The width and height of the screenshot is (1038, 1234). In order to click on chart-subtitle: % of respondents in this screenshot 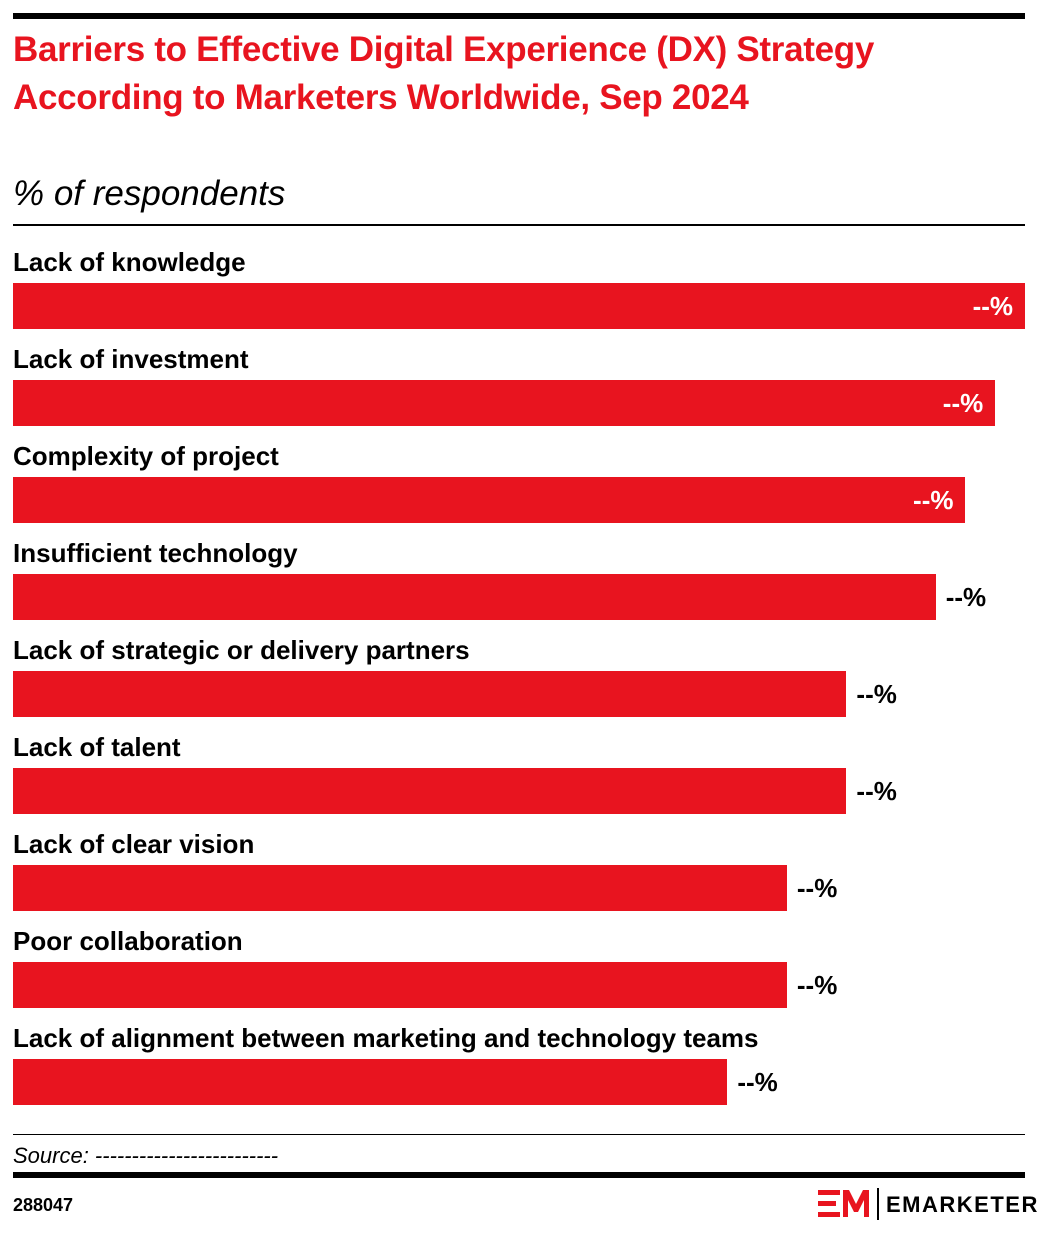, I will do `click(149, 193)`.